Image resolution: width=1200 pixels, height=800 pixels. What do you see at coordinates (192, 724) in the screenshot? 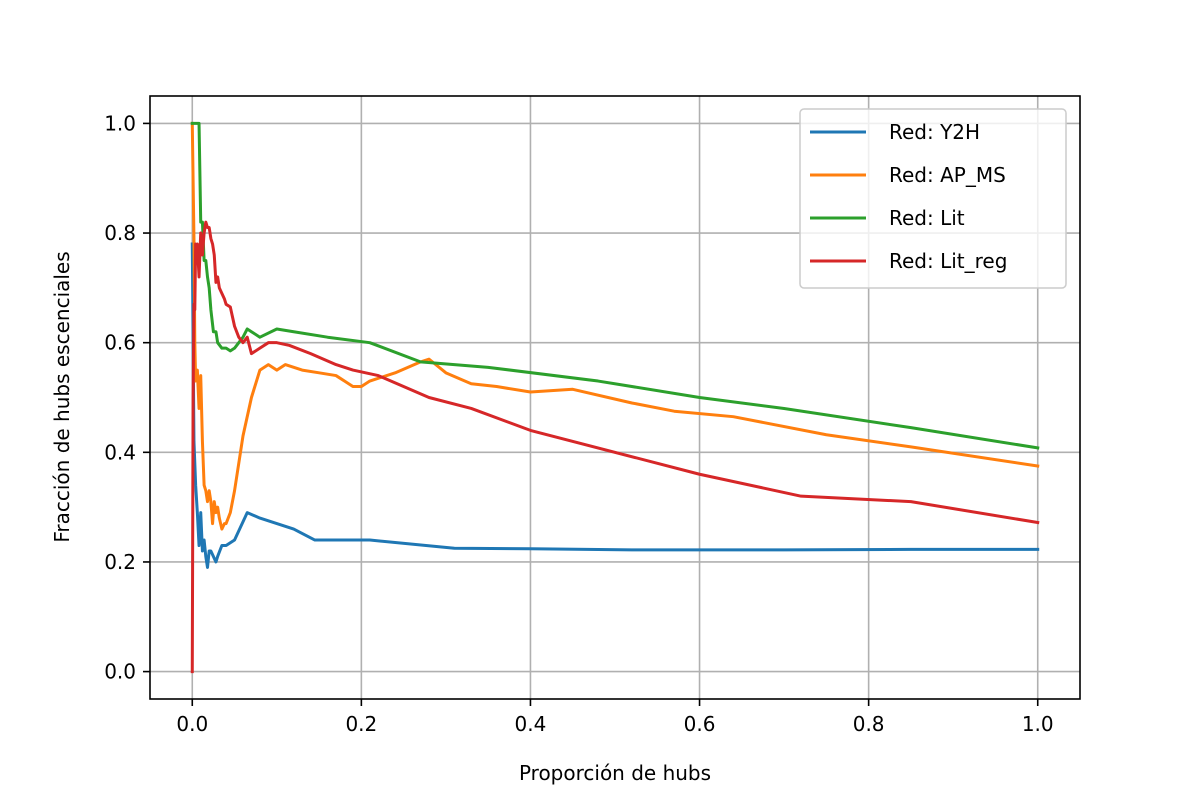
I see `x-tick-label: 0.0` at bounding box center [192, 724].